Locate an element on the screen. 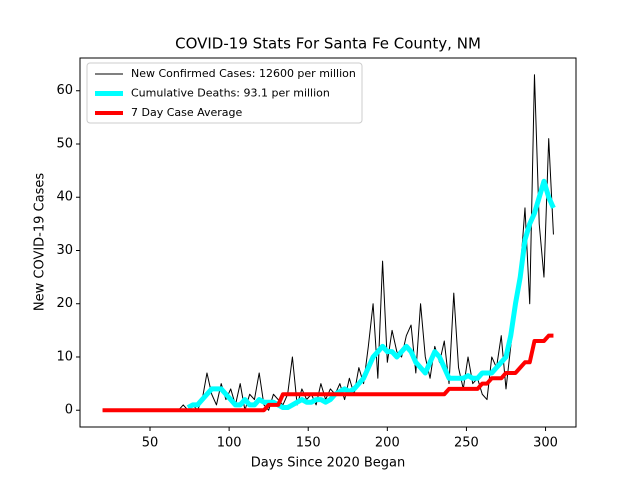 This screenshot has width=640, height=480. x-tick-label: 200 is located at coordinates (387, 443).